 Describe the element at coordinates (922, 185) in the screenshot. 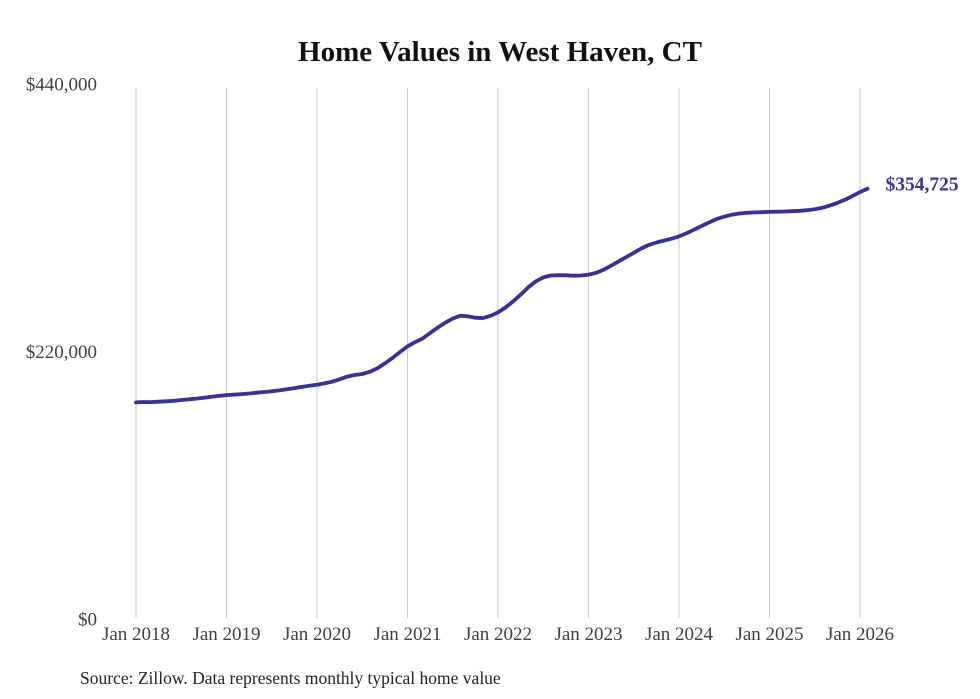

I see `latest-value-label: $354,725` at that location.